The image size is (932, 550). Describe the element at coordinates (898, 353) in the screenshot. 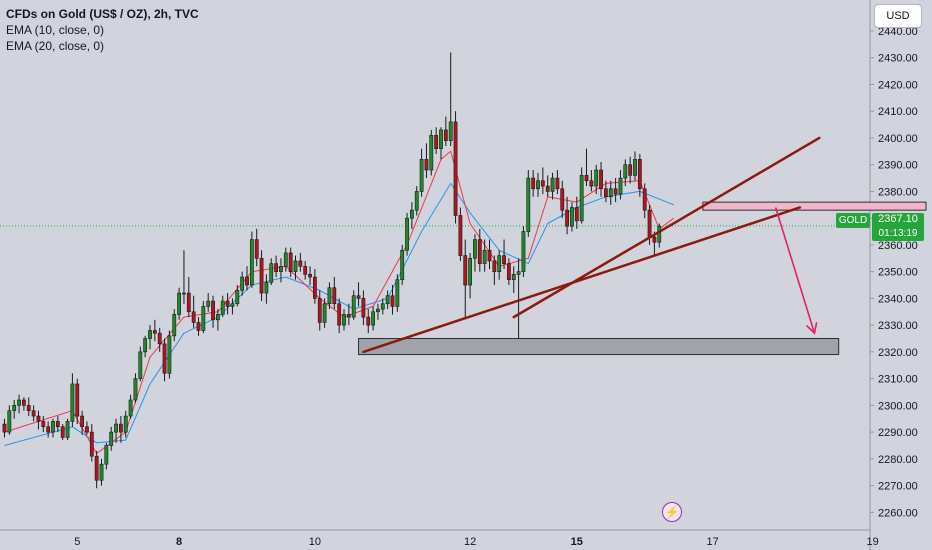

I see `y-tick-label: 2320.00` at that location.